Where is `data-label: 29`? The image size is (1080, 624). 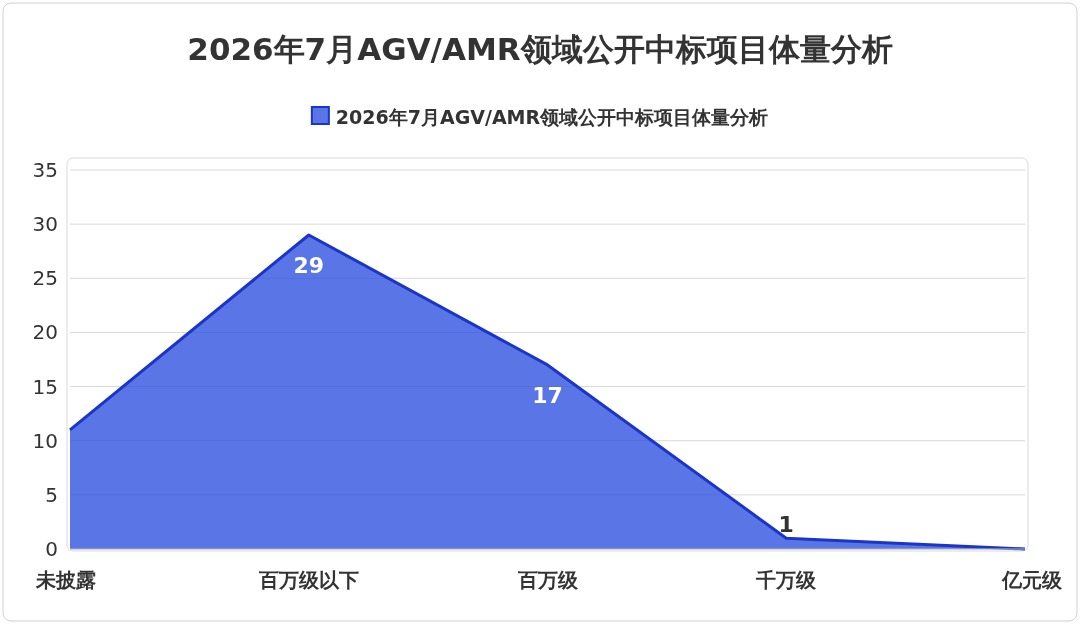
data-label: 29 is located at coordinates (309, 265).